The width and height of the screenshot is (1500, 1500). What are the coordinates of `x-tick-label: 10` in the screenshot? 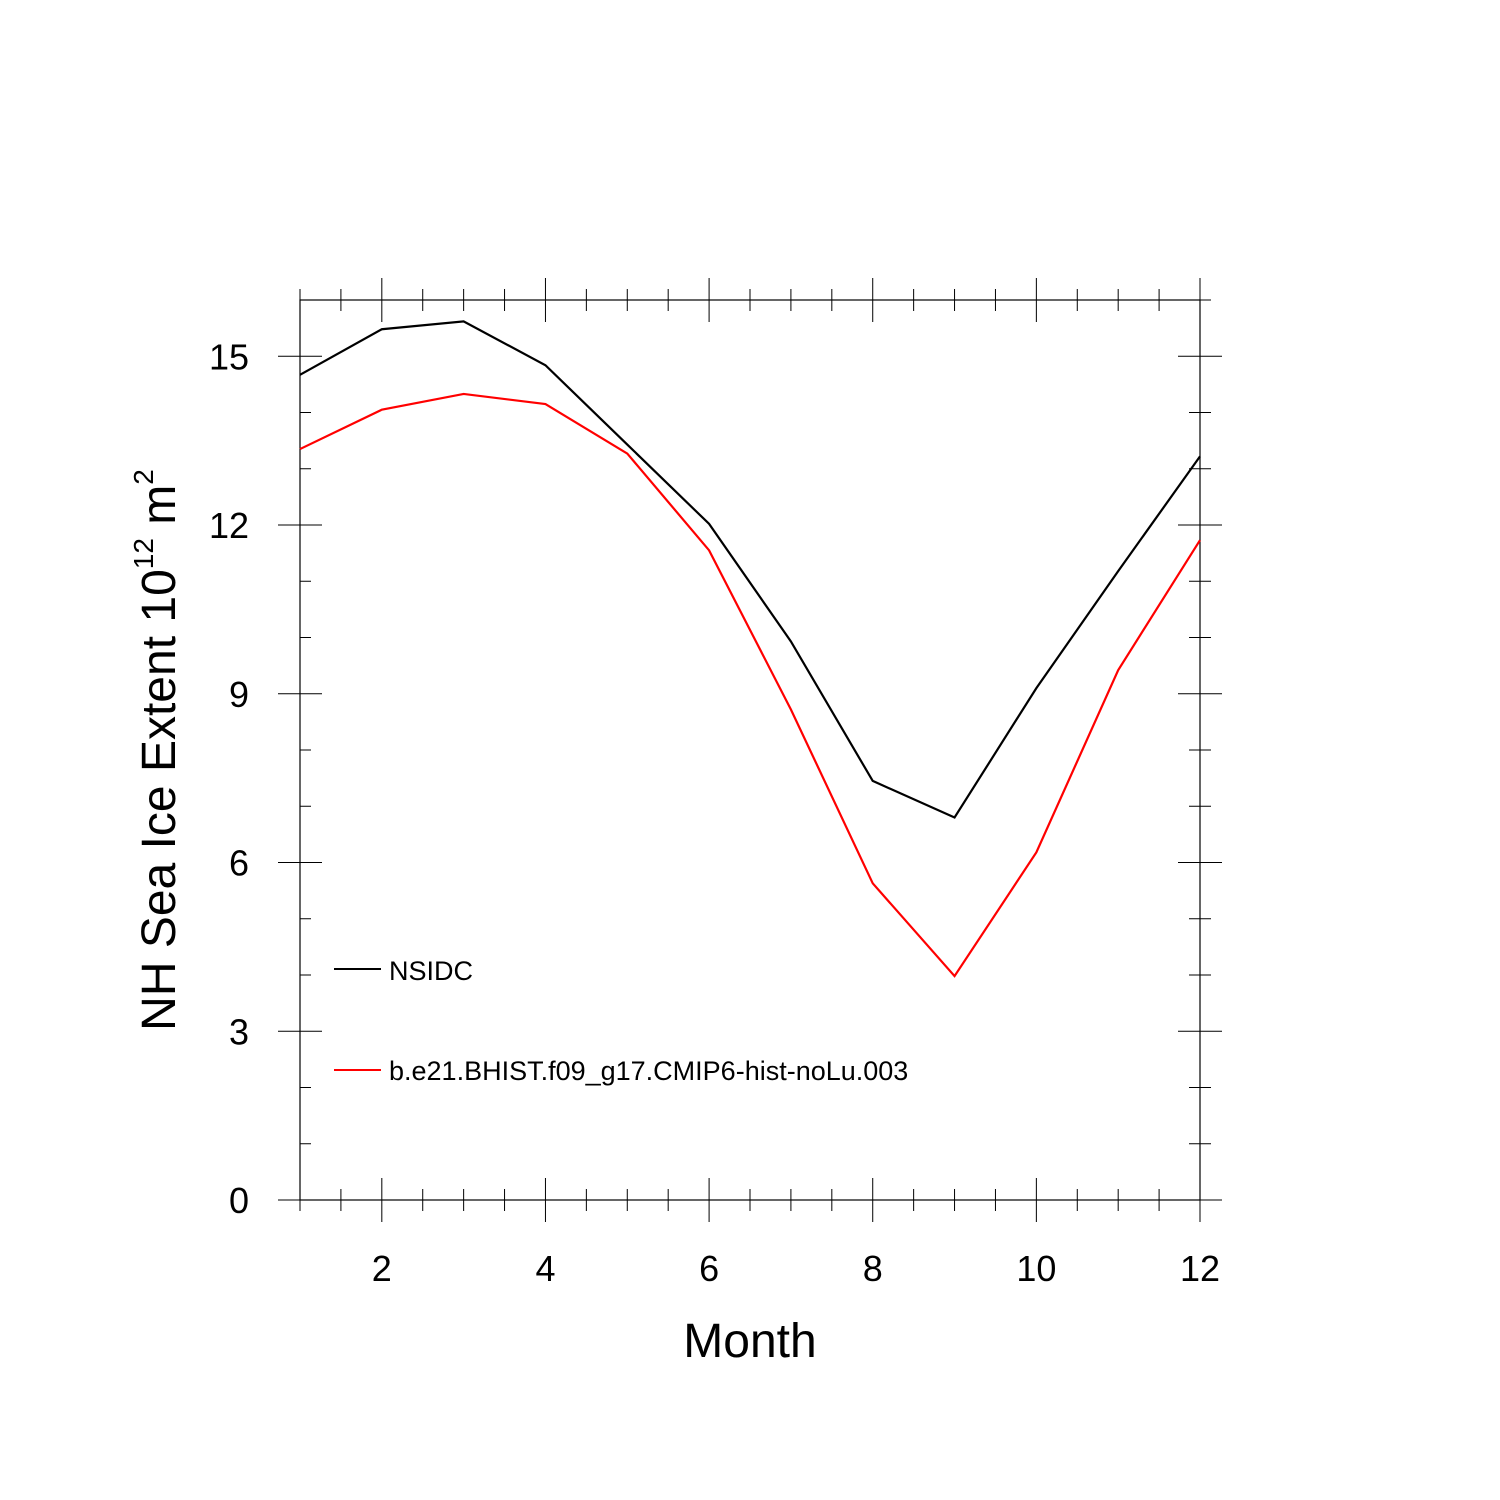 It's located at (1036, 1268).